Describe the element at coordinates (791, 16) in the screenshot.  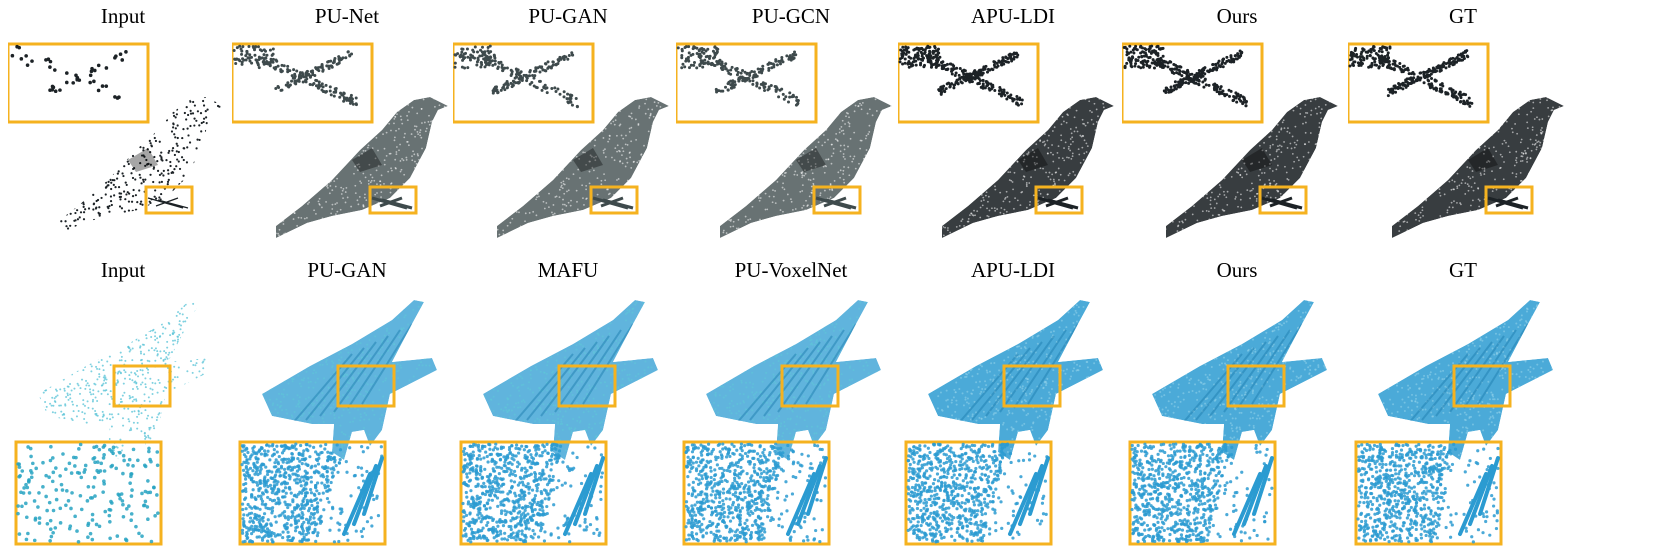
I see `method-label: PU-GCN` at that location.